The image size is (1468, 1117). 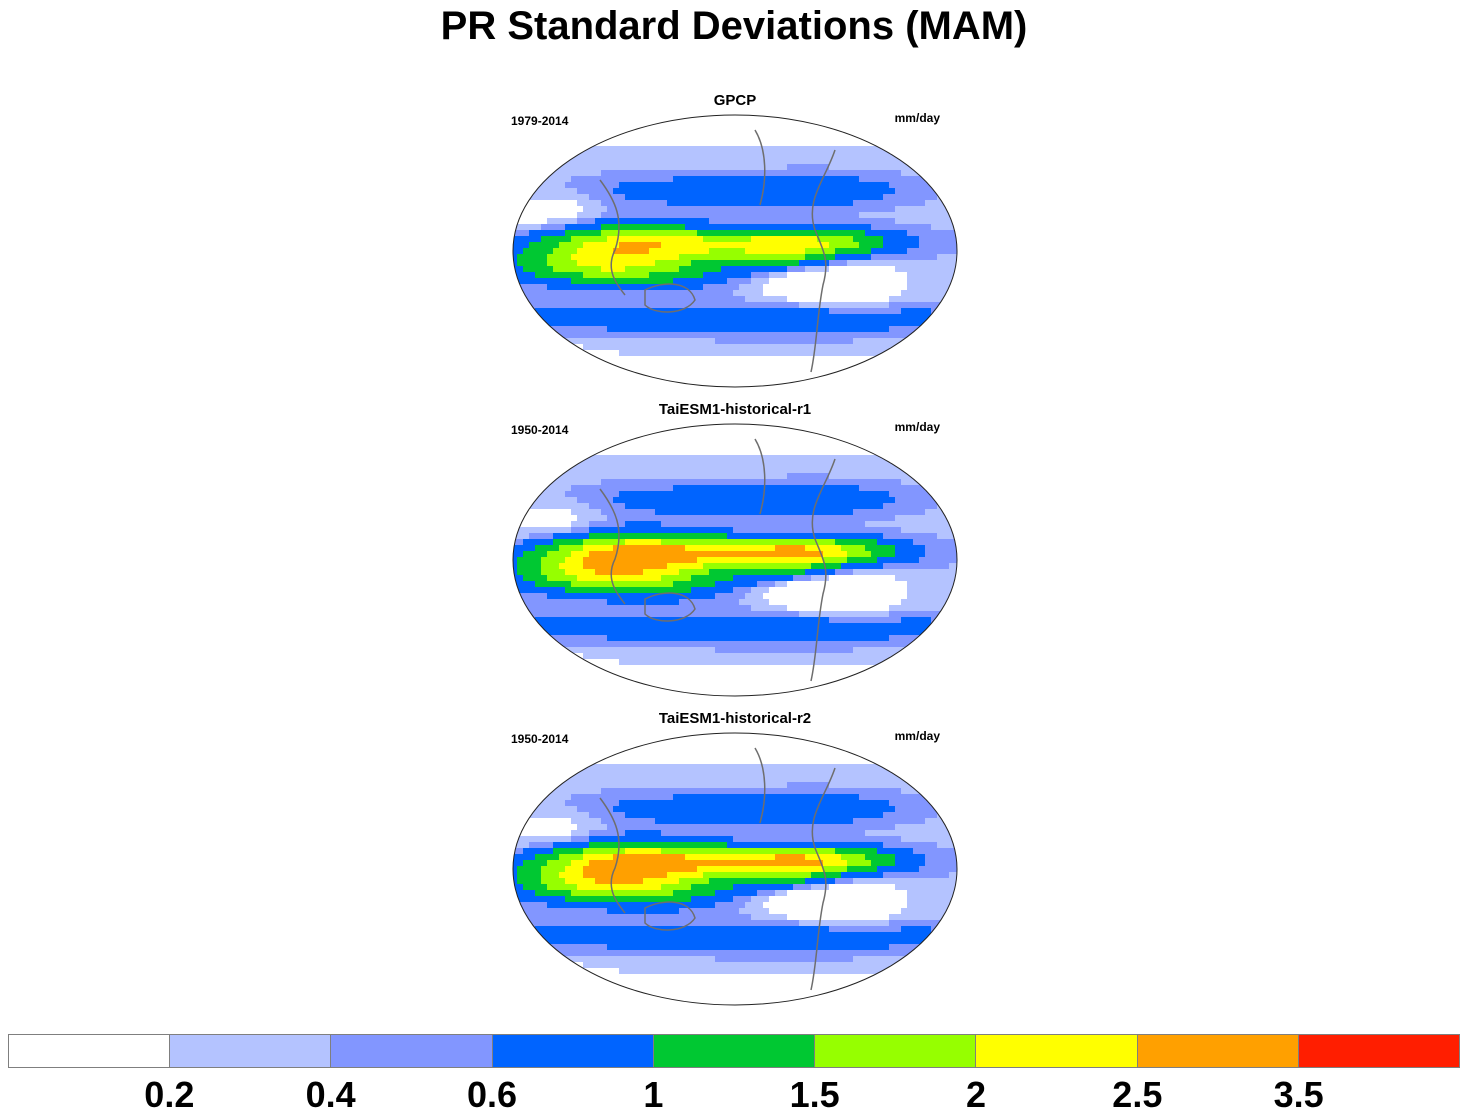 I want to click on figure-title: PR Standard Deviations (MAM), so click(x=734, y=26).